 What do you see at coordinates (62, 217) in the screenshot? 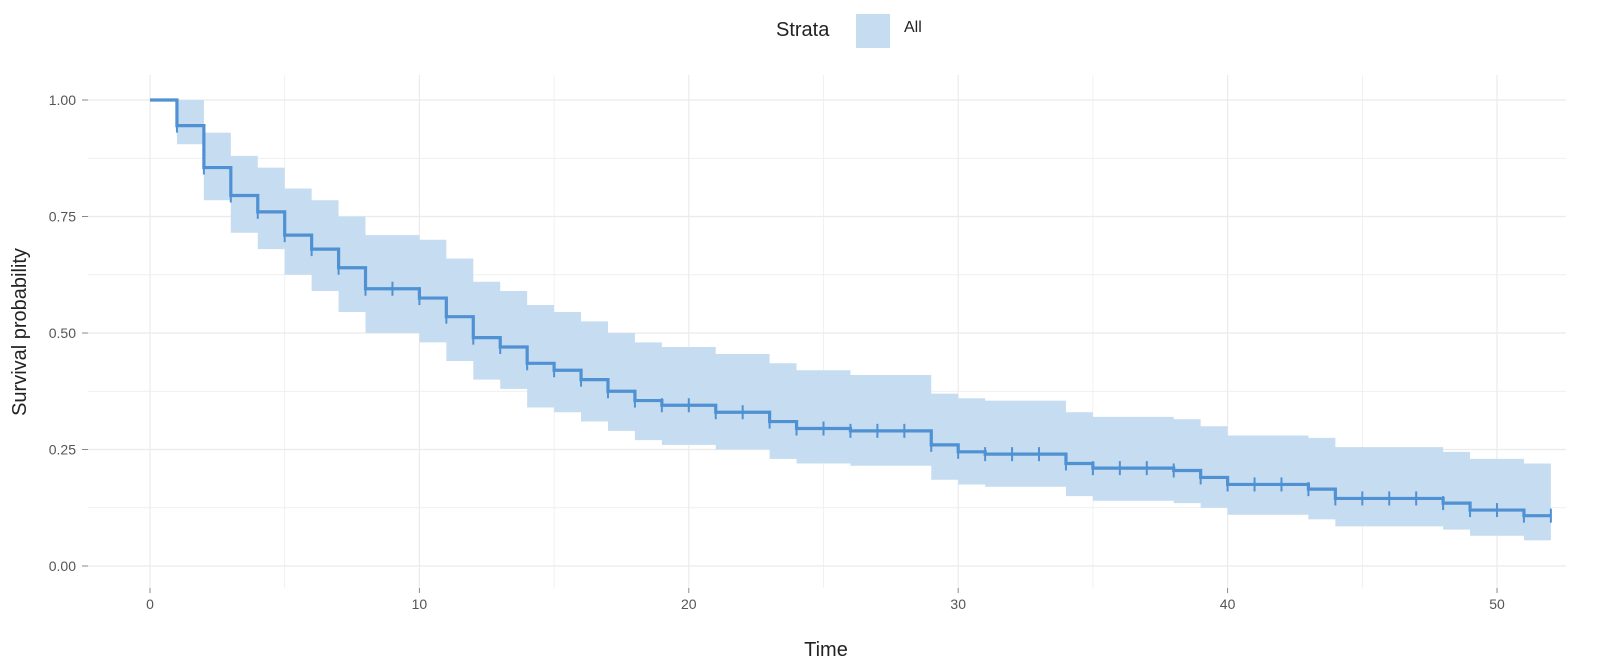
I see `y-tick-label: 0.75` at bounding box center [62, 217].